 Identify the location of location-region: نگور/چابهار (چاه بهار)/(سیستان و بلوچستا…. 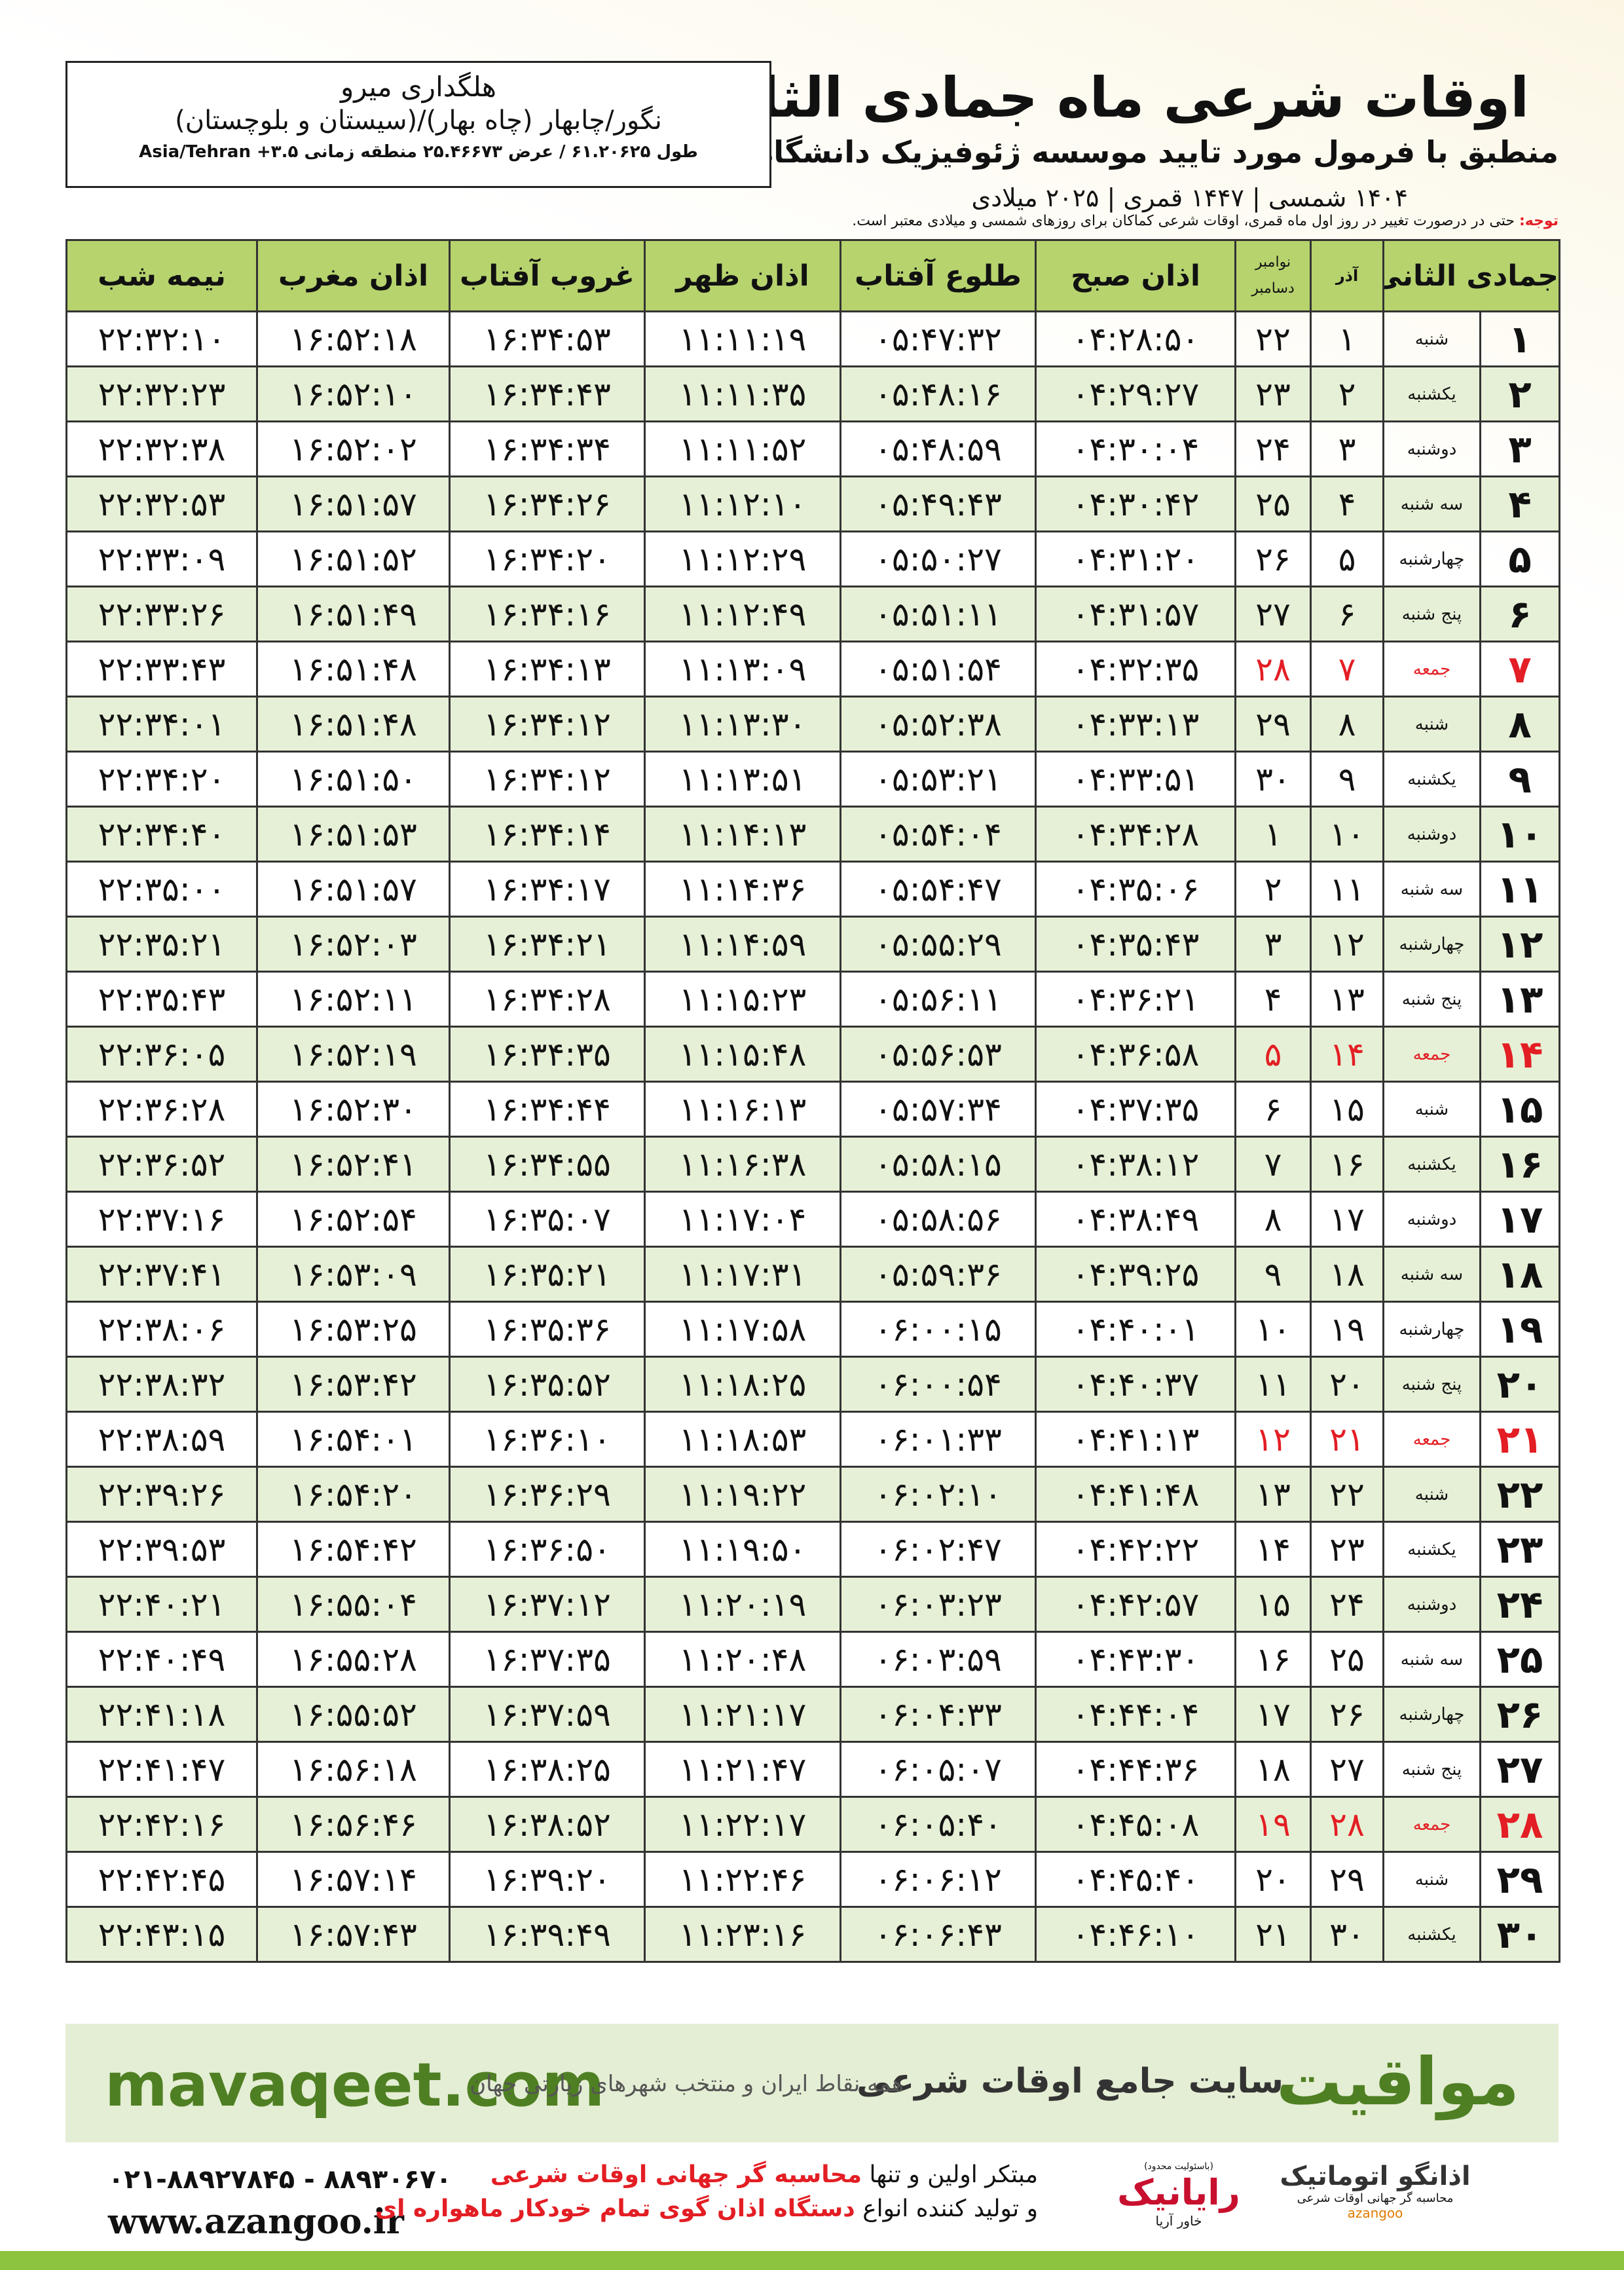
(418, 120).